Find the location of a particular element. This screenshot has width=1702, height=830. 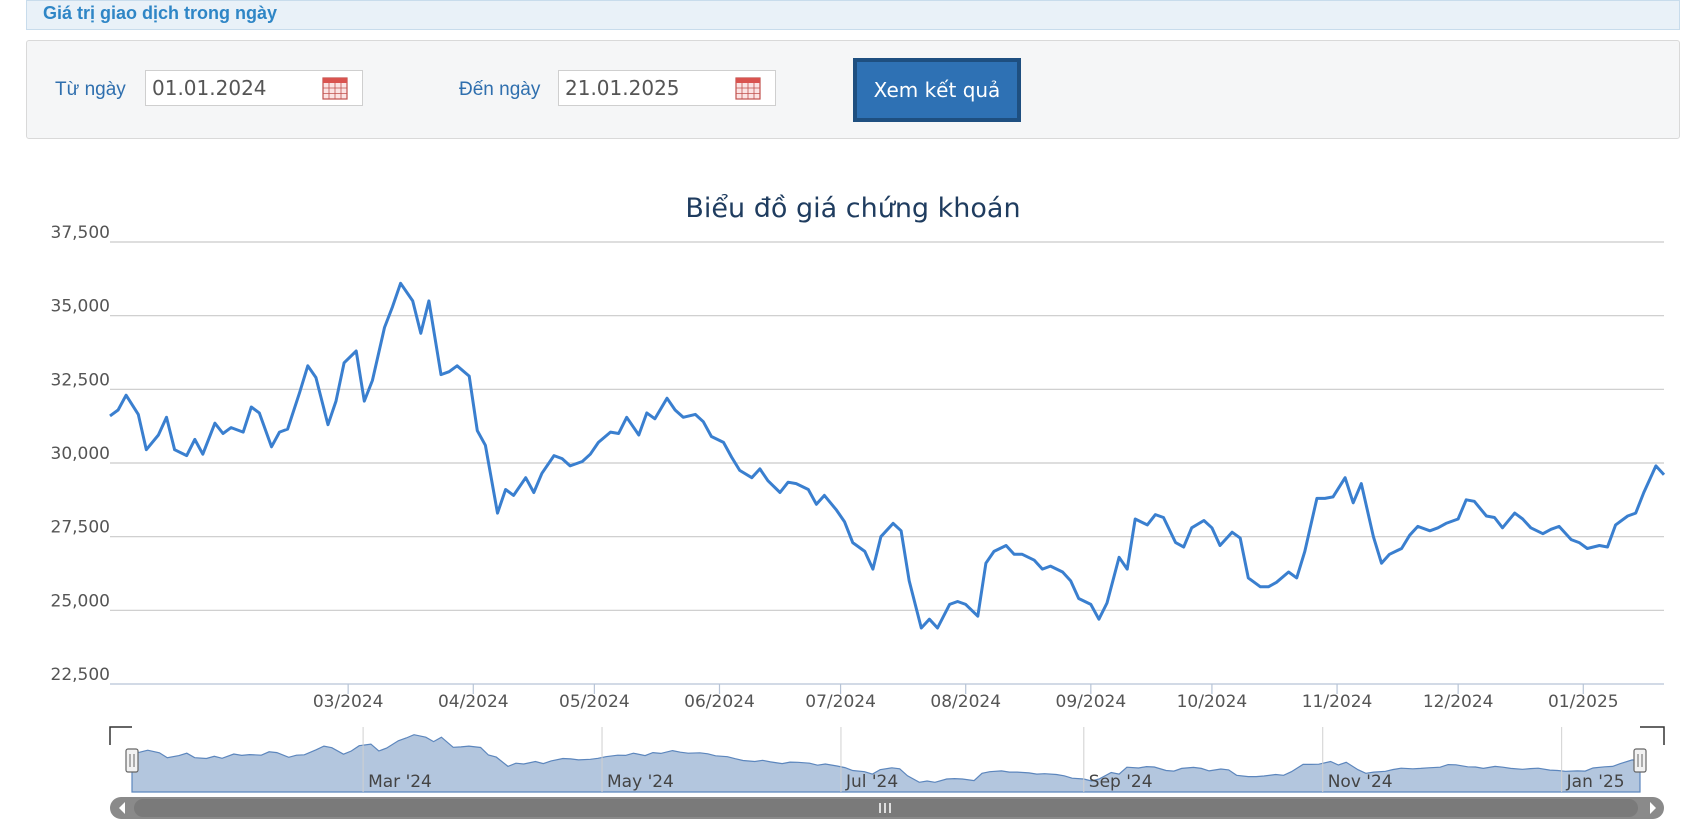

navigator-handle-left is located at coordinates (132, 760).